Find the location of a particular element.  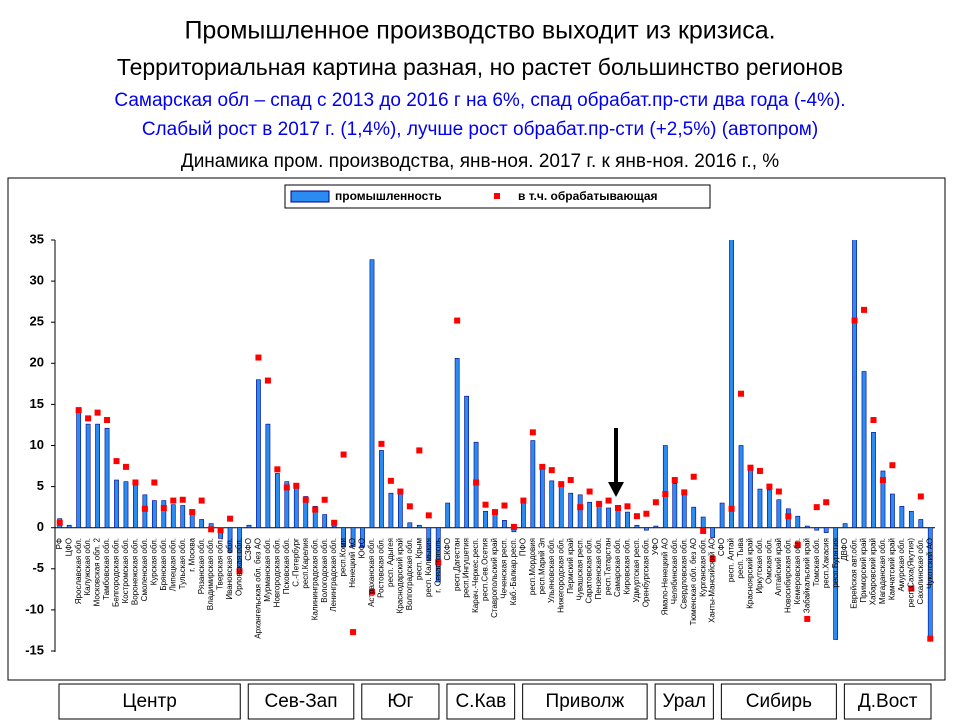

y-tick-label: 15 is located at coordinates (37, 403).